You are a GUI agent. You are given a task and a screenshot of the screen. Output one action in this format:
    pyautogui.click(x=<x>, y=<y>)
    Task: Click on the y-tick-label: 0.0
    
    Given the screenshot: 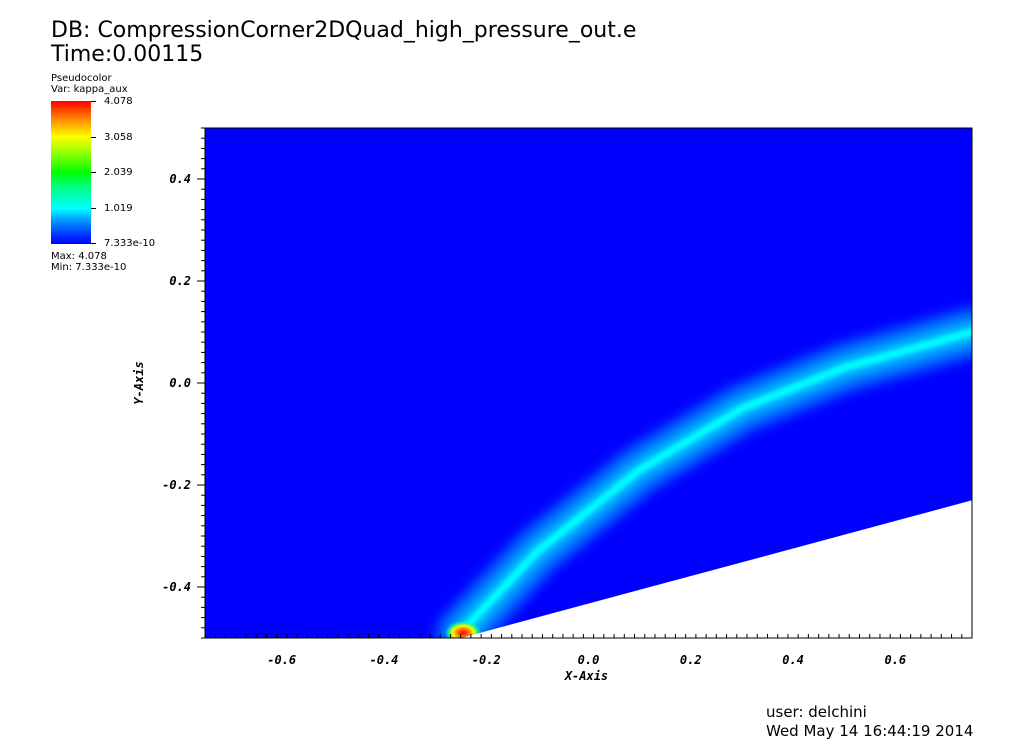 What is the action you would take?
    pyautogui.click(x=180, y=383)
    